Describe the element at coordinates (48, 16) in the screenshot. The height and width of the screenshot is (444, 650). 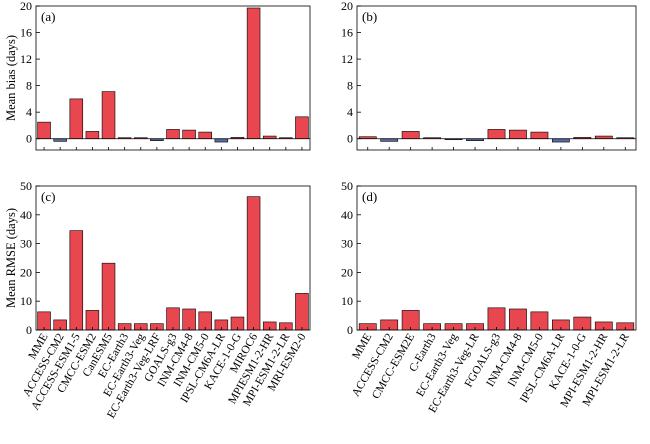
I see `panel-label: (a)` at that location.